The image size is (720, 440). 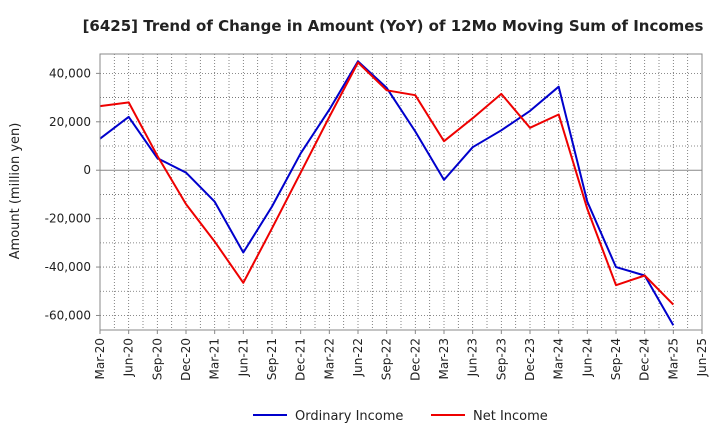 I want to click on x-tick-label: Sep-21, so click(x=272, y=359).